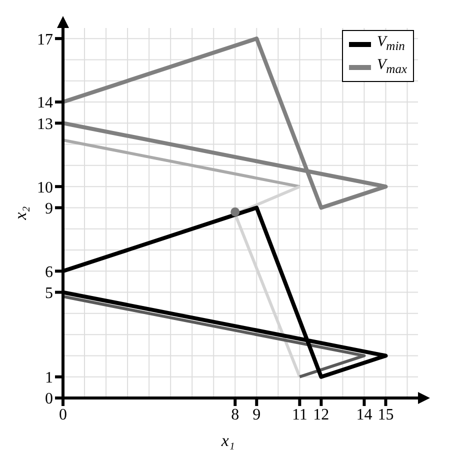  I want to click on y-tick-label: 10, so click(45, 187).